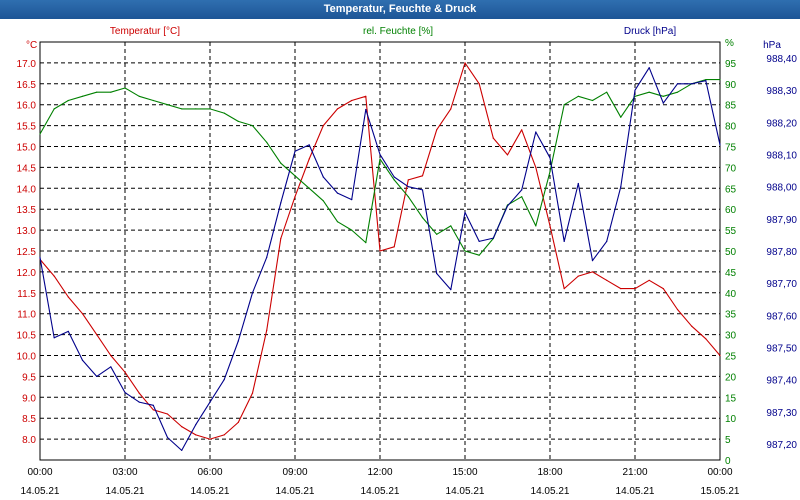  I want to click on humidity-tick: 0, so click(728, 461).